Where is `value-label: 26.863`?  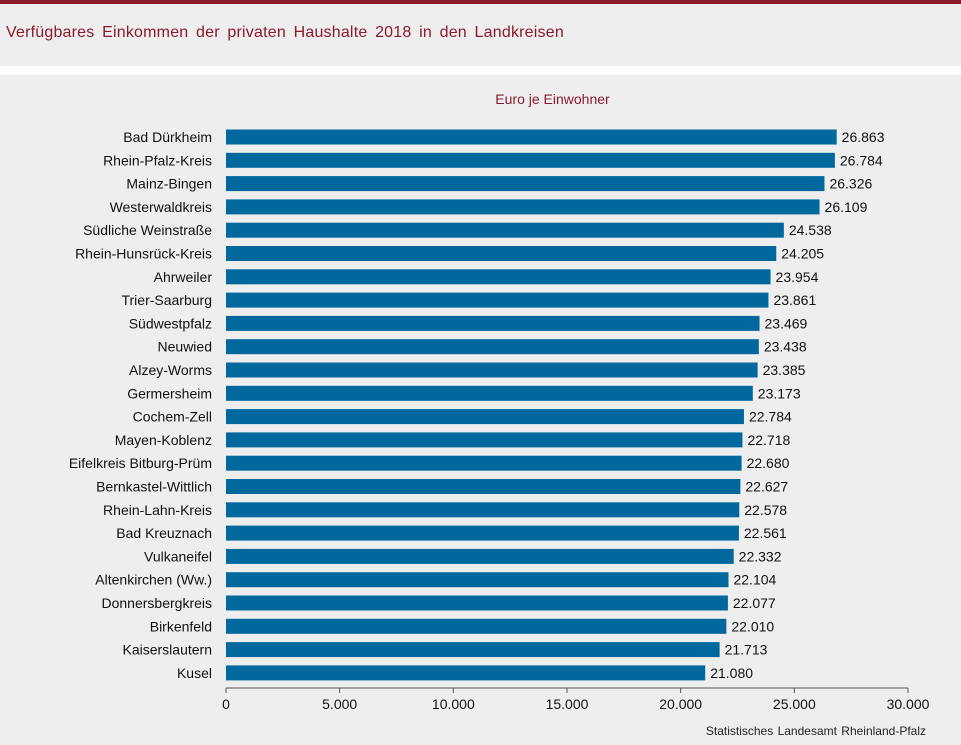
value-label: 26.863 is located at coordinates (863, 137).